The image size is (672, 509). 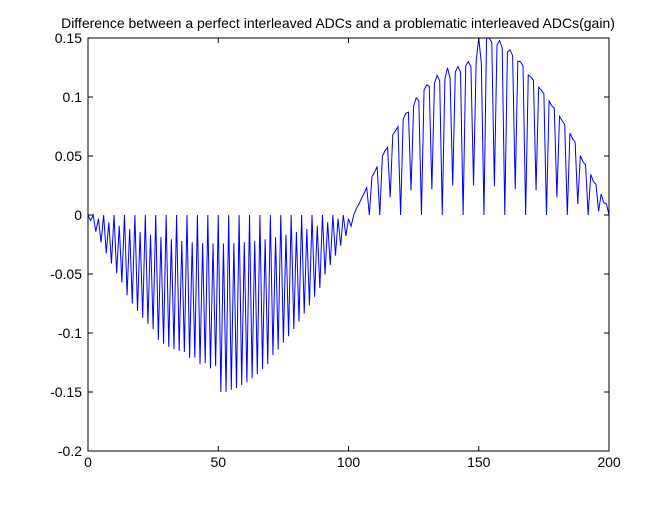 What do you see at coordinates (70, 333) in the screenshot?
I see `y-tick-label: -0.1` at bounding box center [70, 333].